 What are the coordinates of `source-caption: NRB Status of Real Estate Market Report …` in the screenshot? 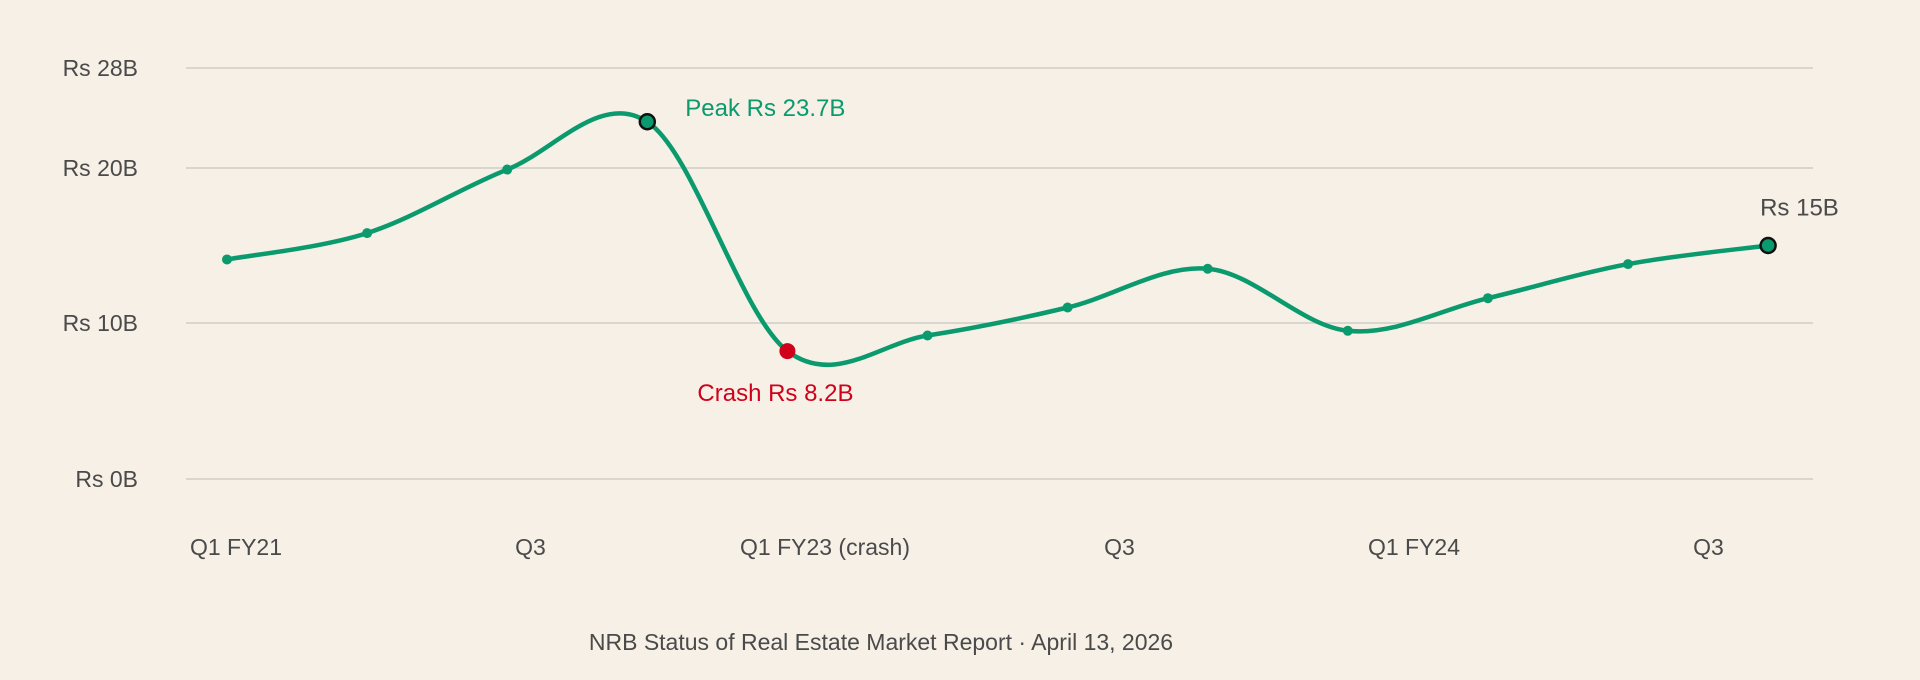 It's located at (881, 642).